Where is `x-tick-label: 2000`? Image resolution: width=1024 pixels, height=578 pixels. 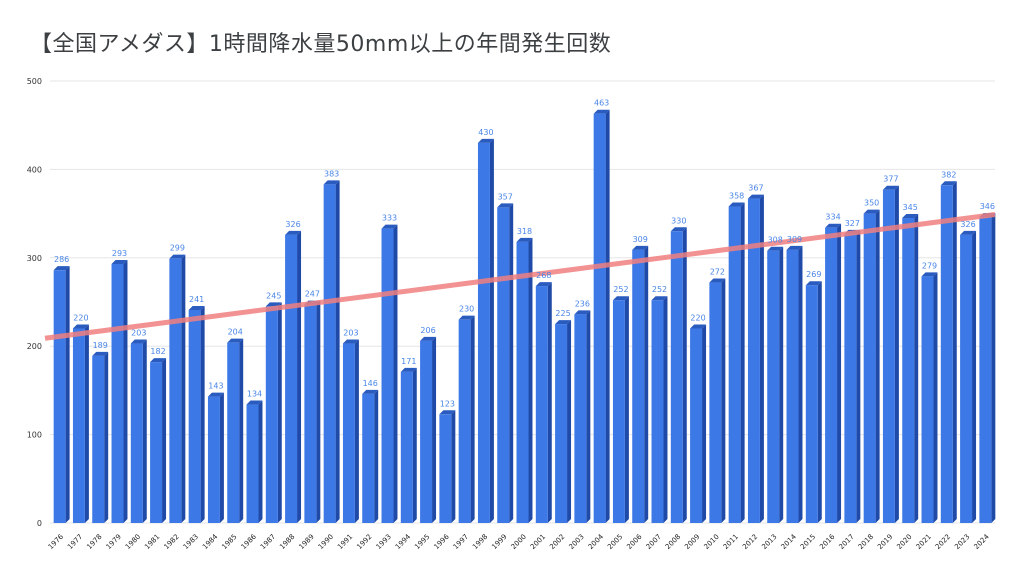
x-tick-label: 2000 is located at coordinates (519, 542).